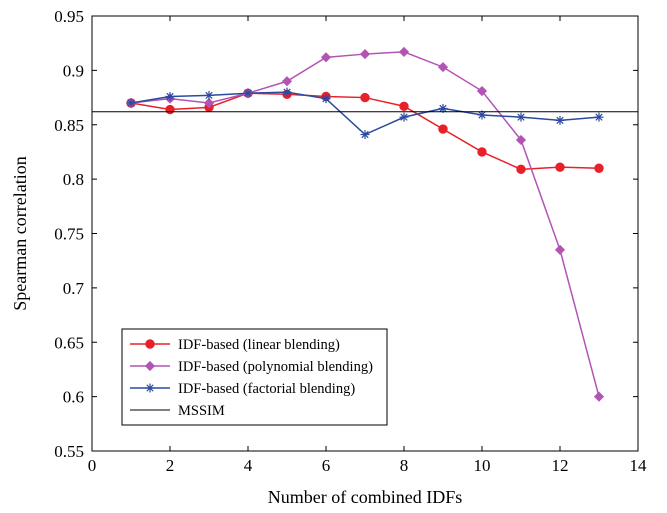 The width and height of the screenshot is (667, 513). Describe the element at coordinates (365, 497) in the screenshot. I see `x-axis-label: Number of combined IDFs` at that location.